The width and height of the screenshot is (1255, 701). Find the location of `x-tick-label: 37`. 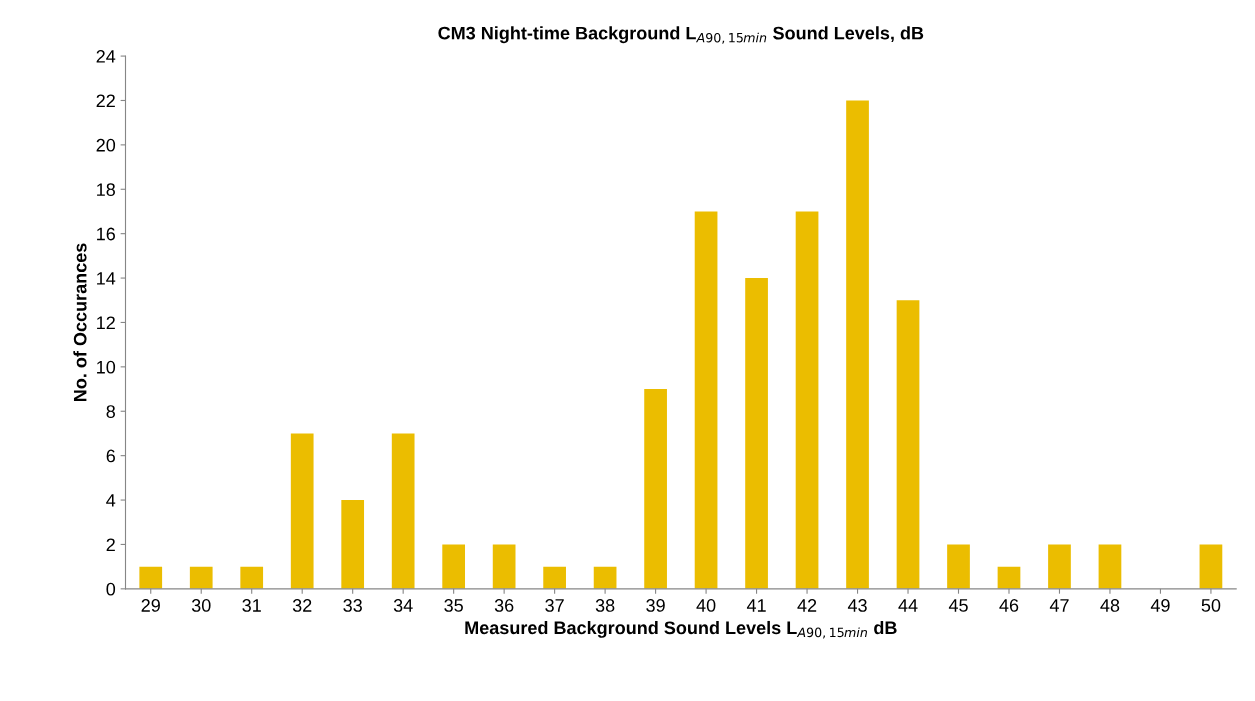

x-tick-label: 37 is located at coordinates (554, 605).